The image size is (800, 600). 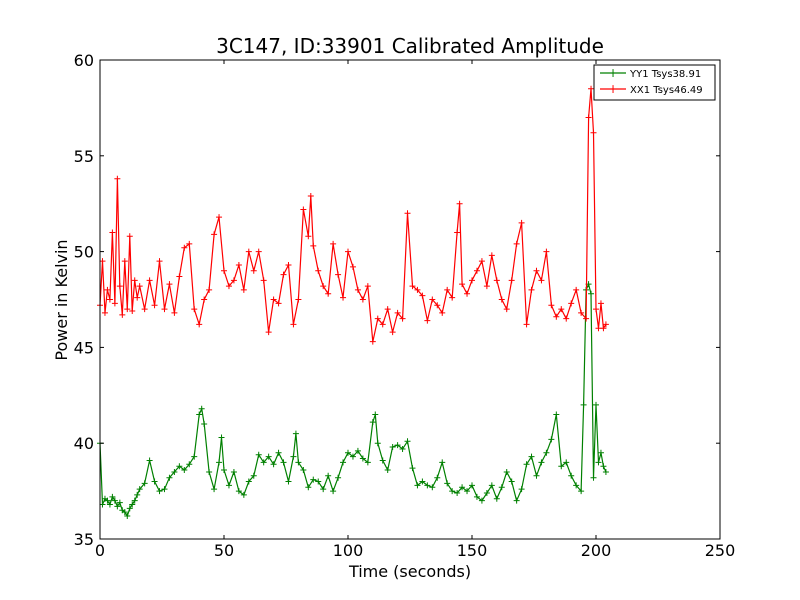 I want to click on x-tick-label: 200, so click(x=596, y=550).